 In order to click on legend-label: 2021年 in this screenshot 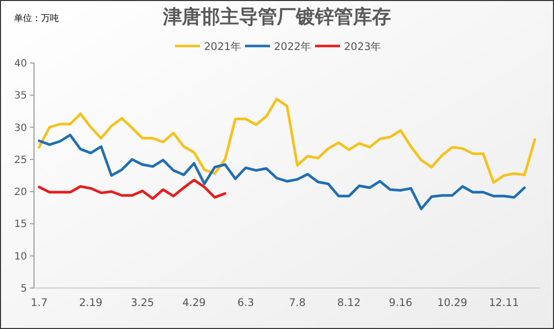, I will do `click(223, 47)`.